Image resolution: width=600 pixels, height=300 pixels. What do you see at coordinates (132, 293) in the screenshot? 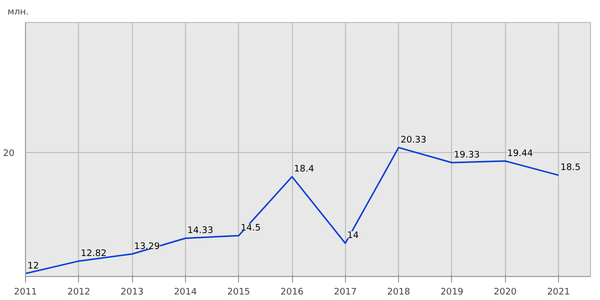
I see `x-tick-label: 2013` at bounding box center [132, 293].